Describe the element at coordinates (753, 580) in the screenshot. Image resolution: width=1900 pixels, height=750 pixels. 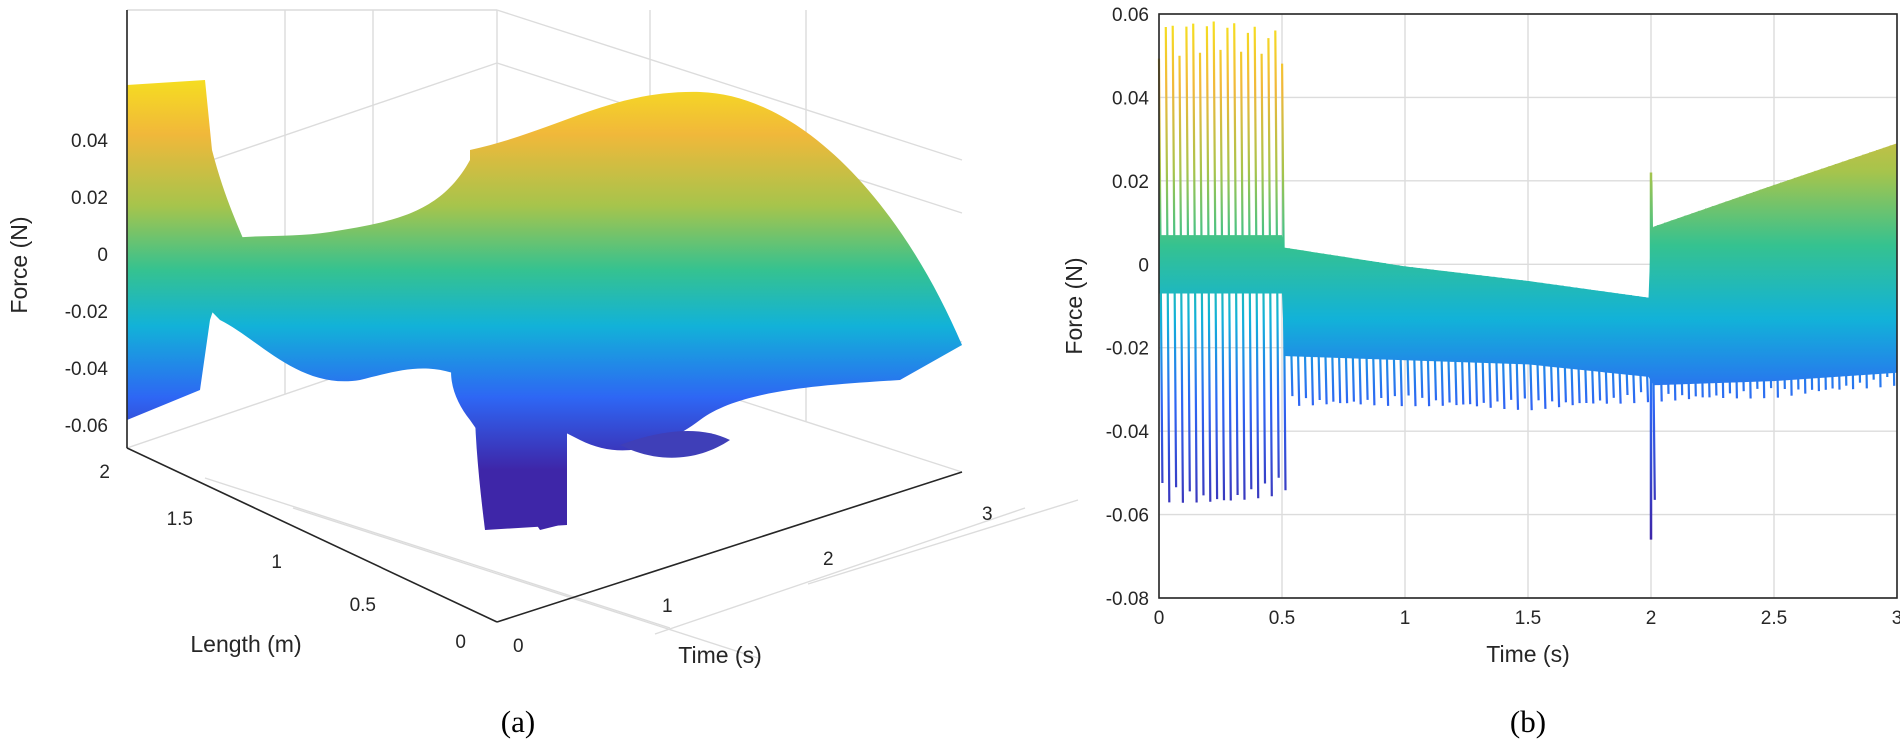
I see `panel-a-x-tick-labels: 0 1 2 3` at that location.